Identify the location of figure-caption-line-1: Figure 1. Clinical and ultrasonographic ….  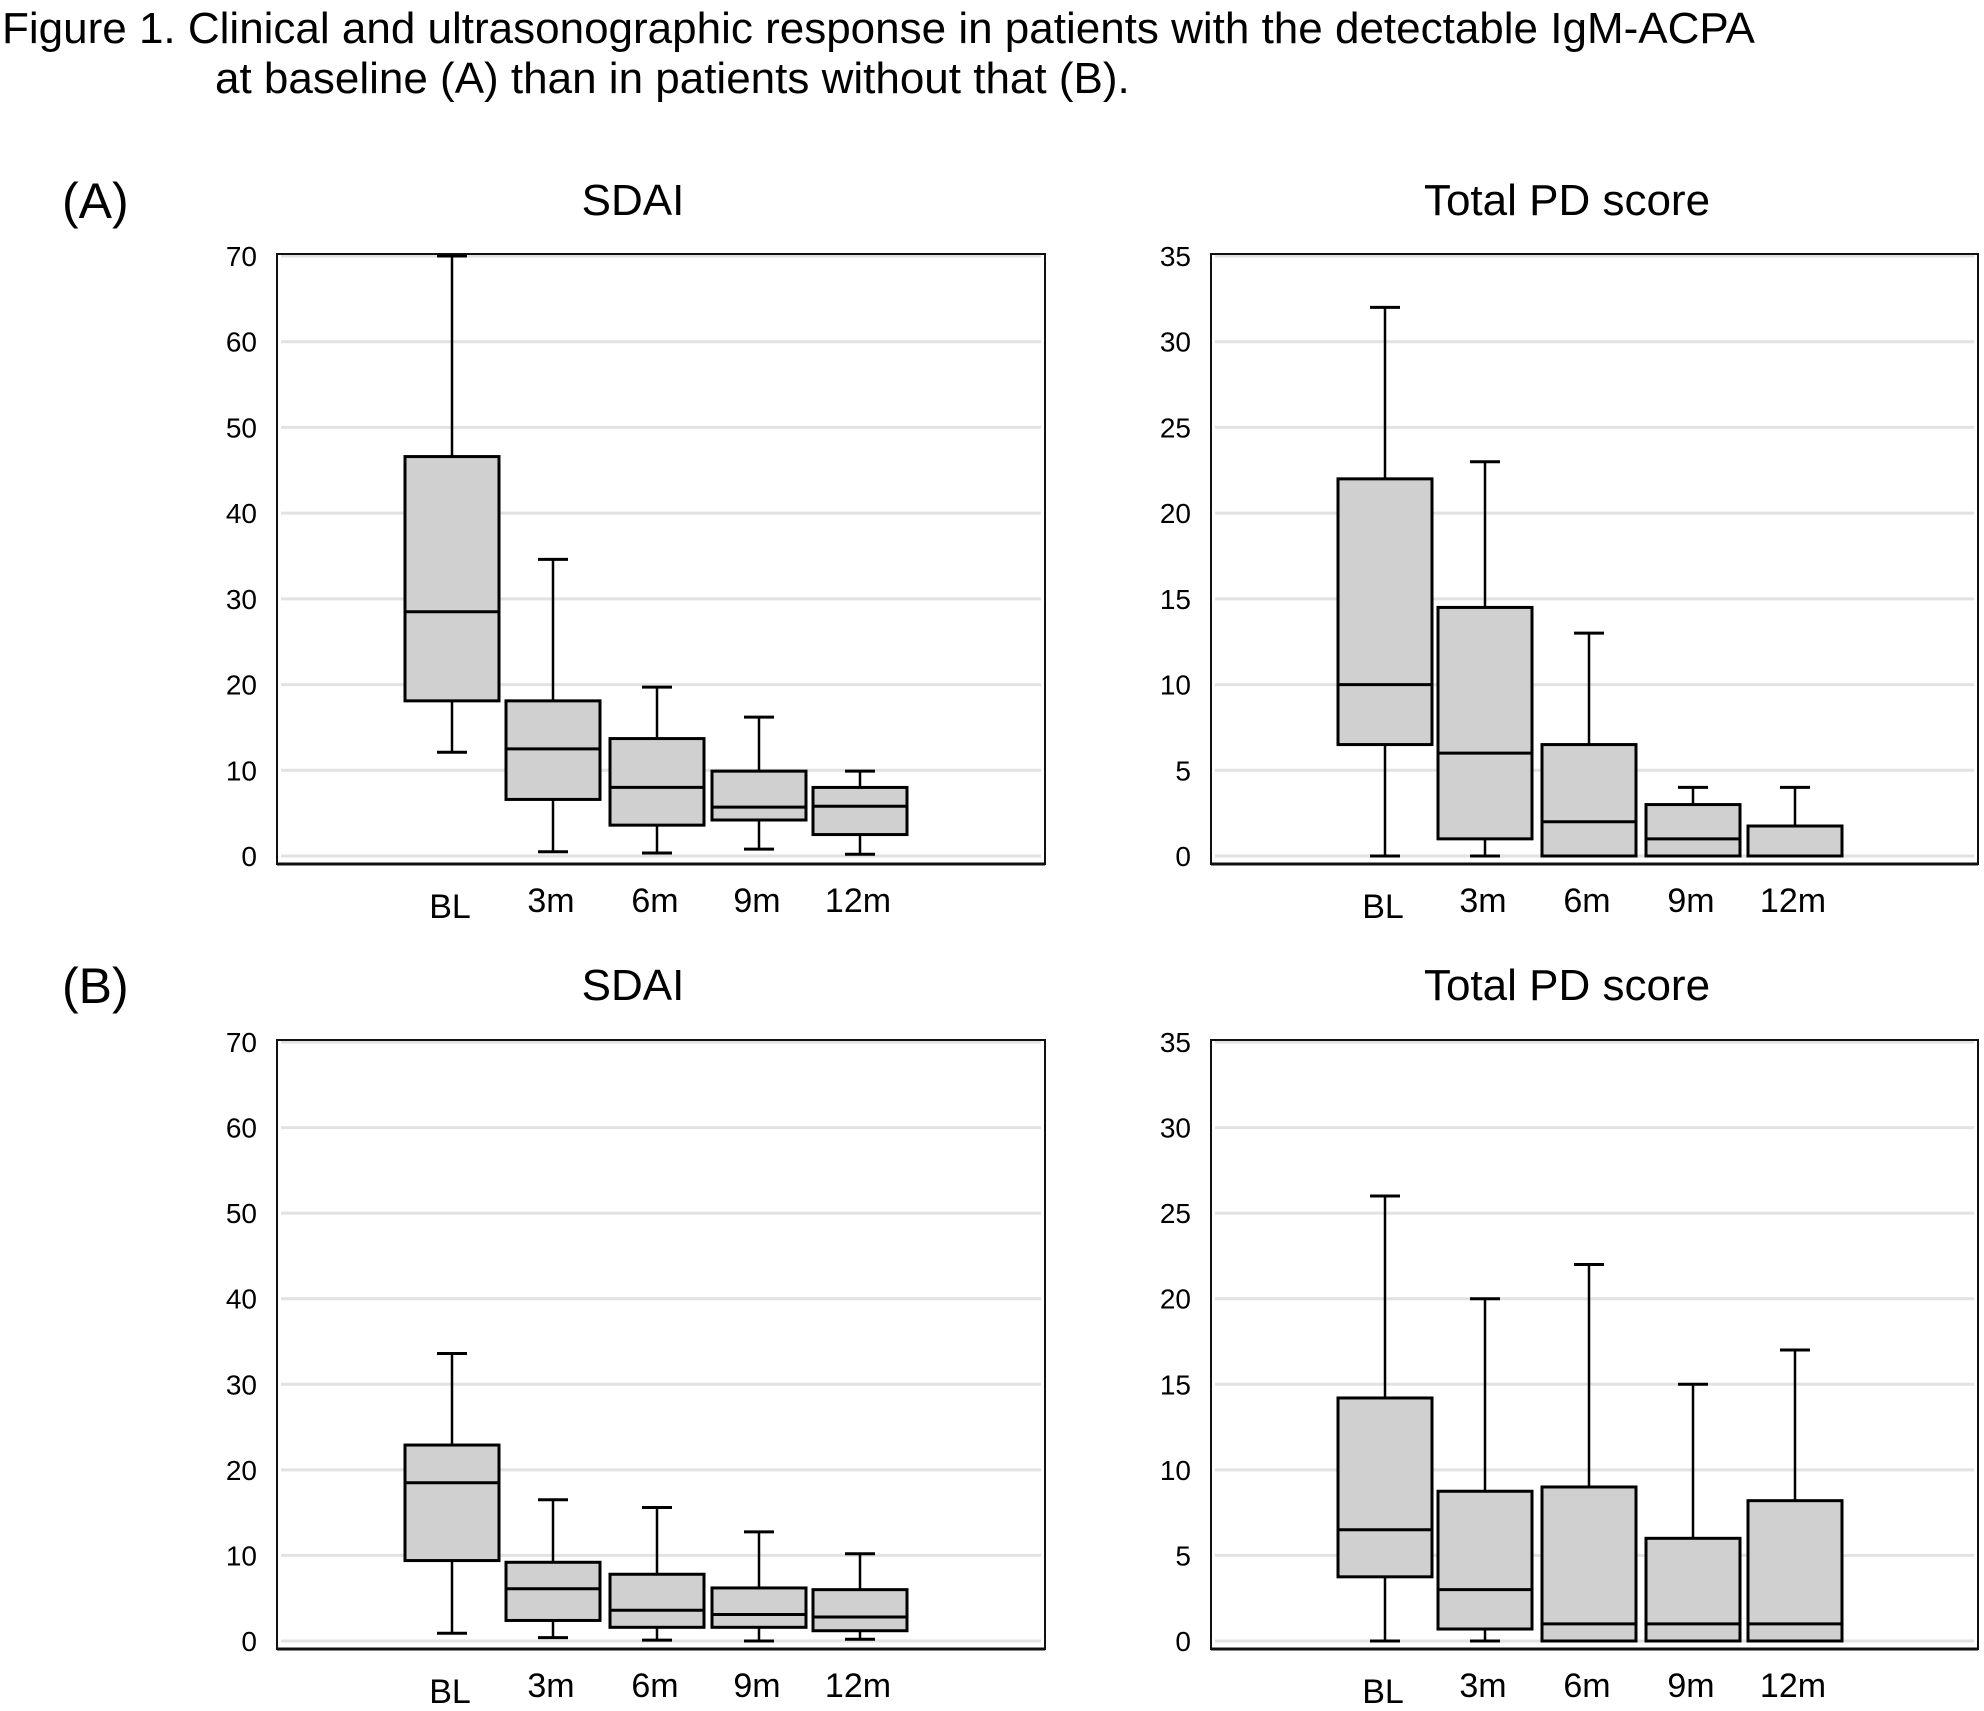
(878, 28).